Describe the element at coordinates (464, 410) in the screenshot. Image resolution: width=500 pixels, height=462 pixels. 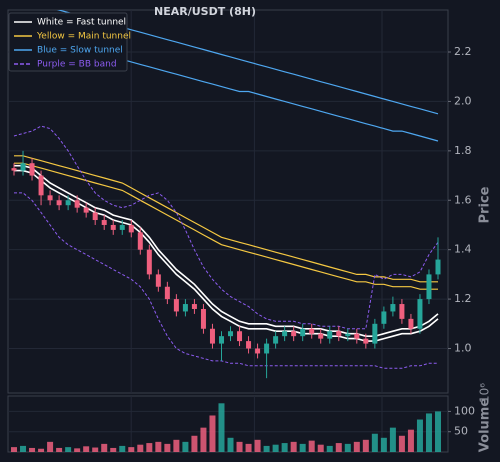
I see `volume-tick-label: 100` at that location.